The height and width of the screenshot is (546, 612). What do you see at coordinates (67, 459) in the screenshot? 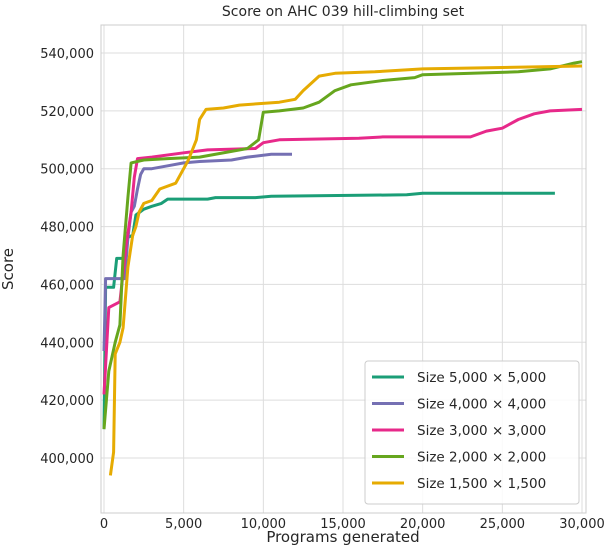
I see `y-tick-label: 400,000` at bounding box center [67, 459].